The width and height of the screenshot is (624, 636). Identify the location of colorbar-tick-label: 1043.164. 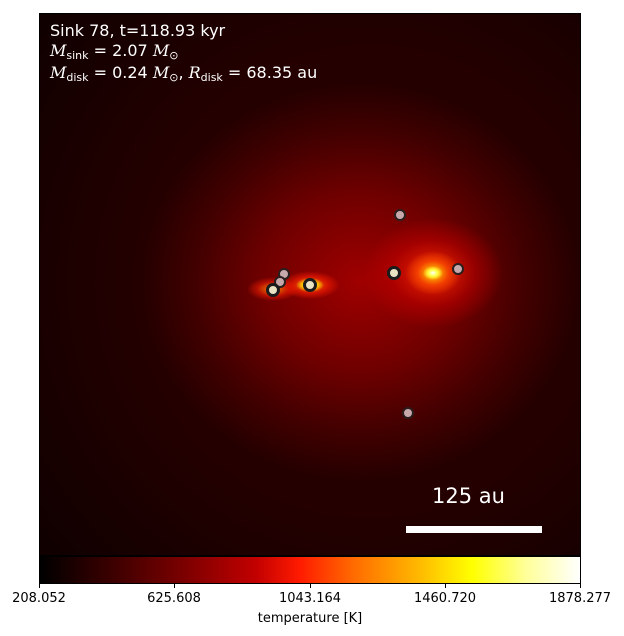
(310, 598).